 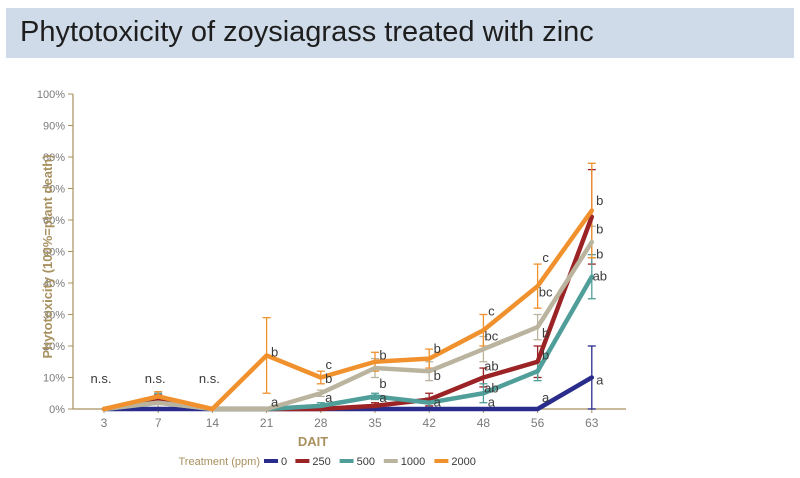 I want to click on x-tick-label: 48, so click(x=484, y=423).